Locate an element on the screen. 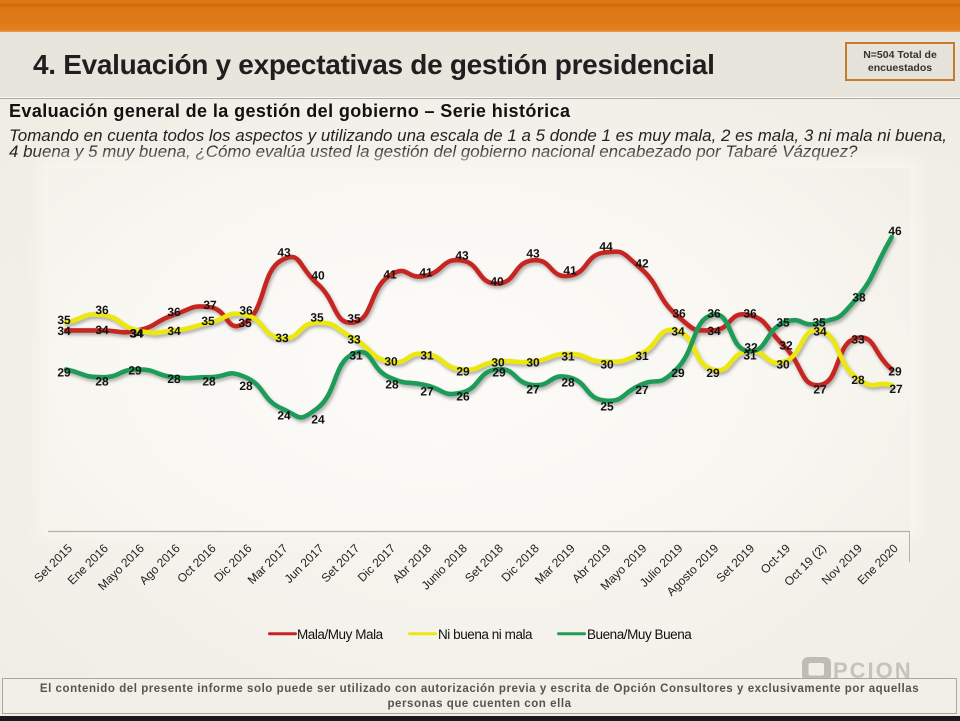  svg-text: 46 is located at coordinates (895, 231).